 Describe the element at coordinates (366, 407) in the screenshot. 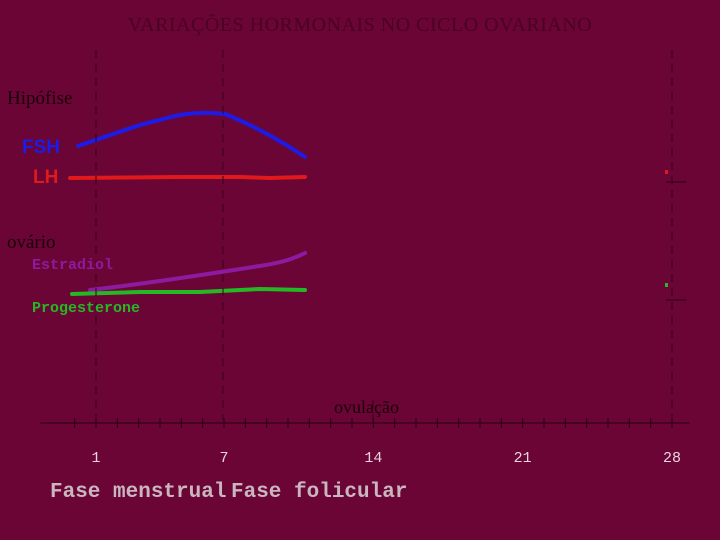

I see `annotation: ovulação` at that location.